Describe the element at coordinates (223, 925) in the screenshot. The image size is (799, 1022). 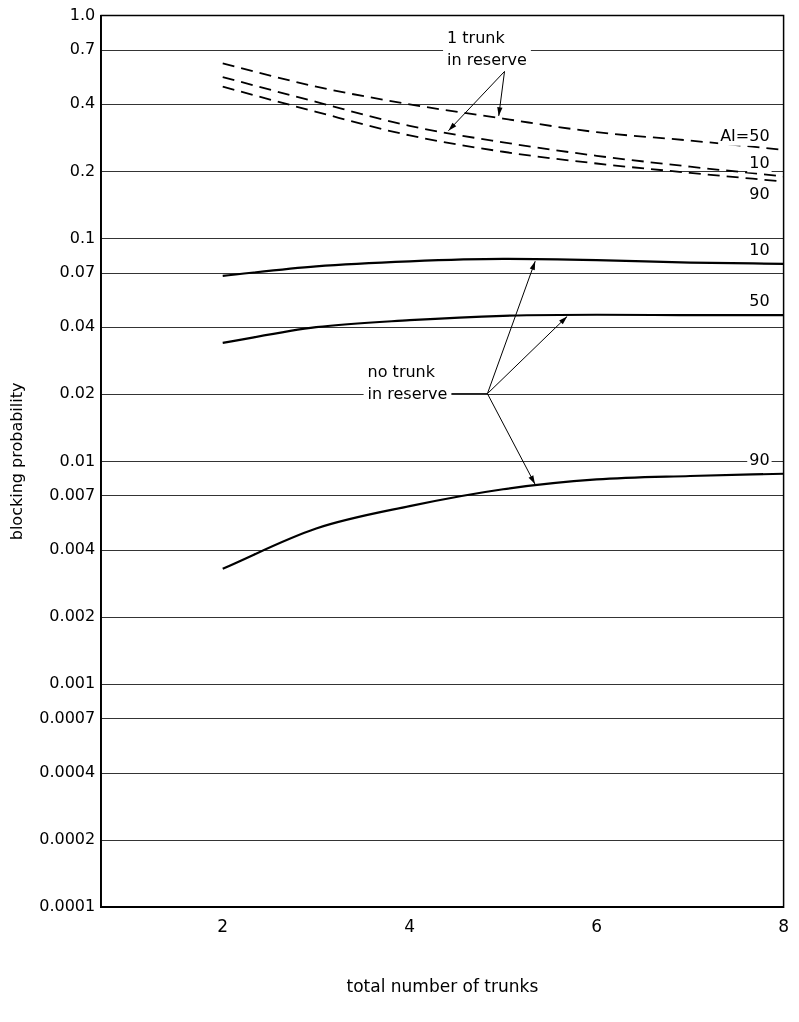
I see `x-tick-label: 2` at that location.